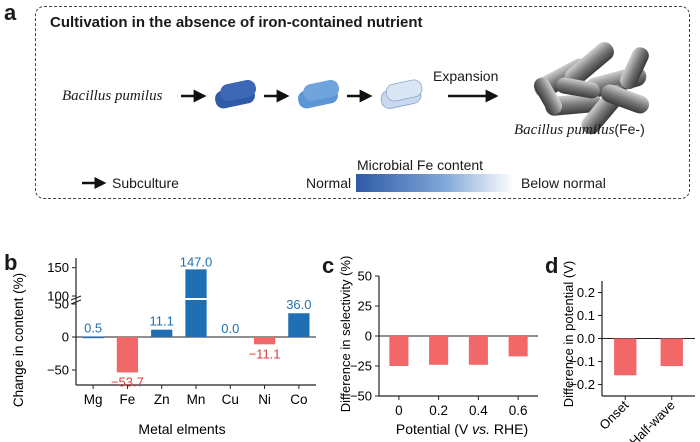 Image resolution: width=700 pixels, height=442 pixels. Describe the element at coordinates (230, 328) in the screenshot. I see `b-value-label: 0.0` at that location.